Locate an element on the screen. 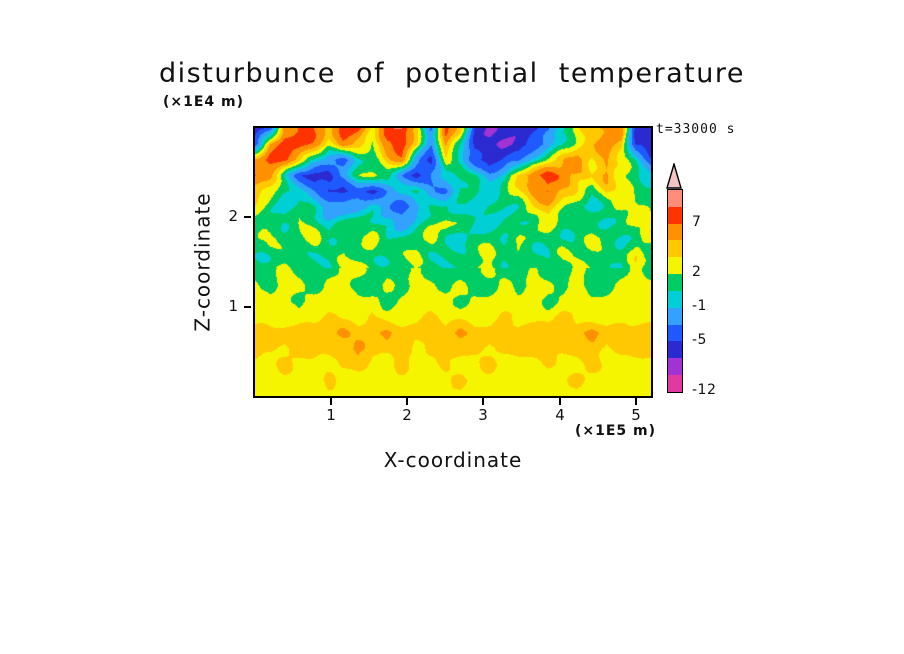 This screenshot has width=904, height=654. y-axis-label: Z-coordinate is located at coordinates (203, 262).